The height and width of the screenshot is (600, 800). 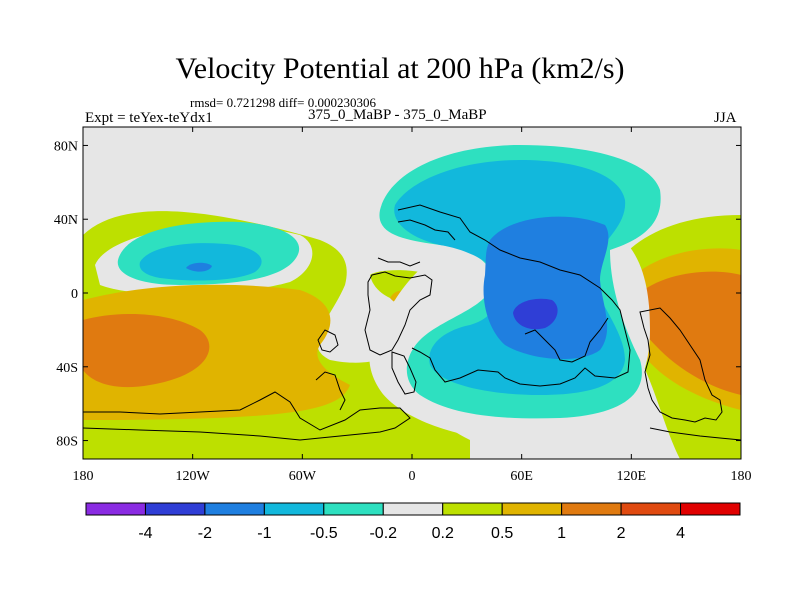 What do you see at coordinates (426, 230) in the screenshot?
I see `coastline-arctic` at bounding box center [426, 230].